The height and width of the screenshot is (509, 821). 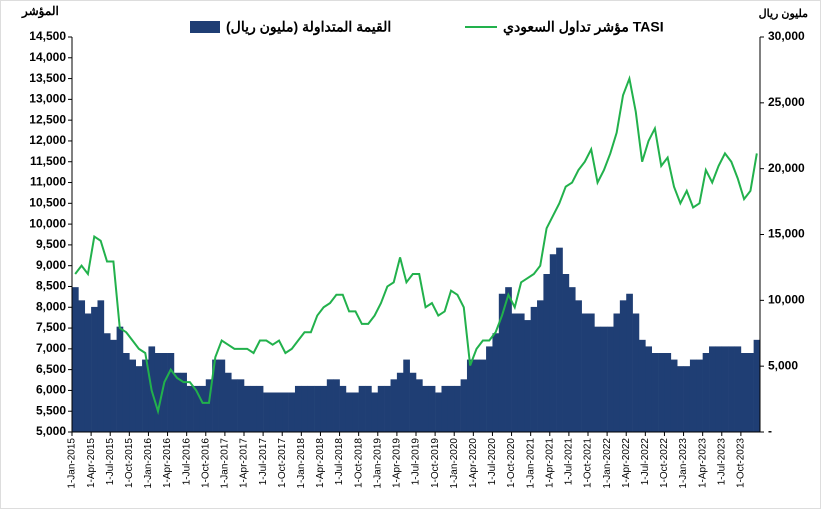 I want to click on x-tick-label: 1-Jan-2022, so click(x=607, y=463).